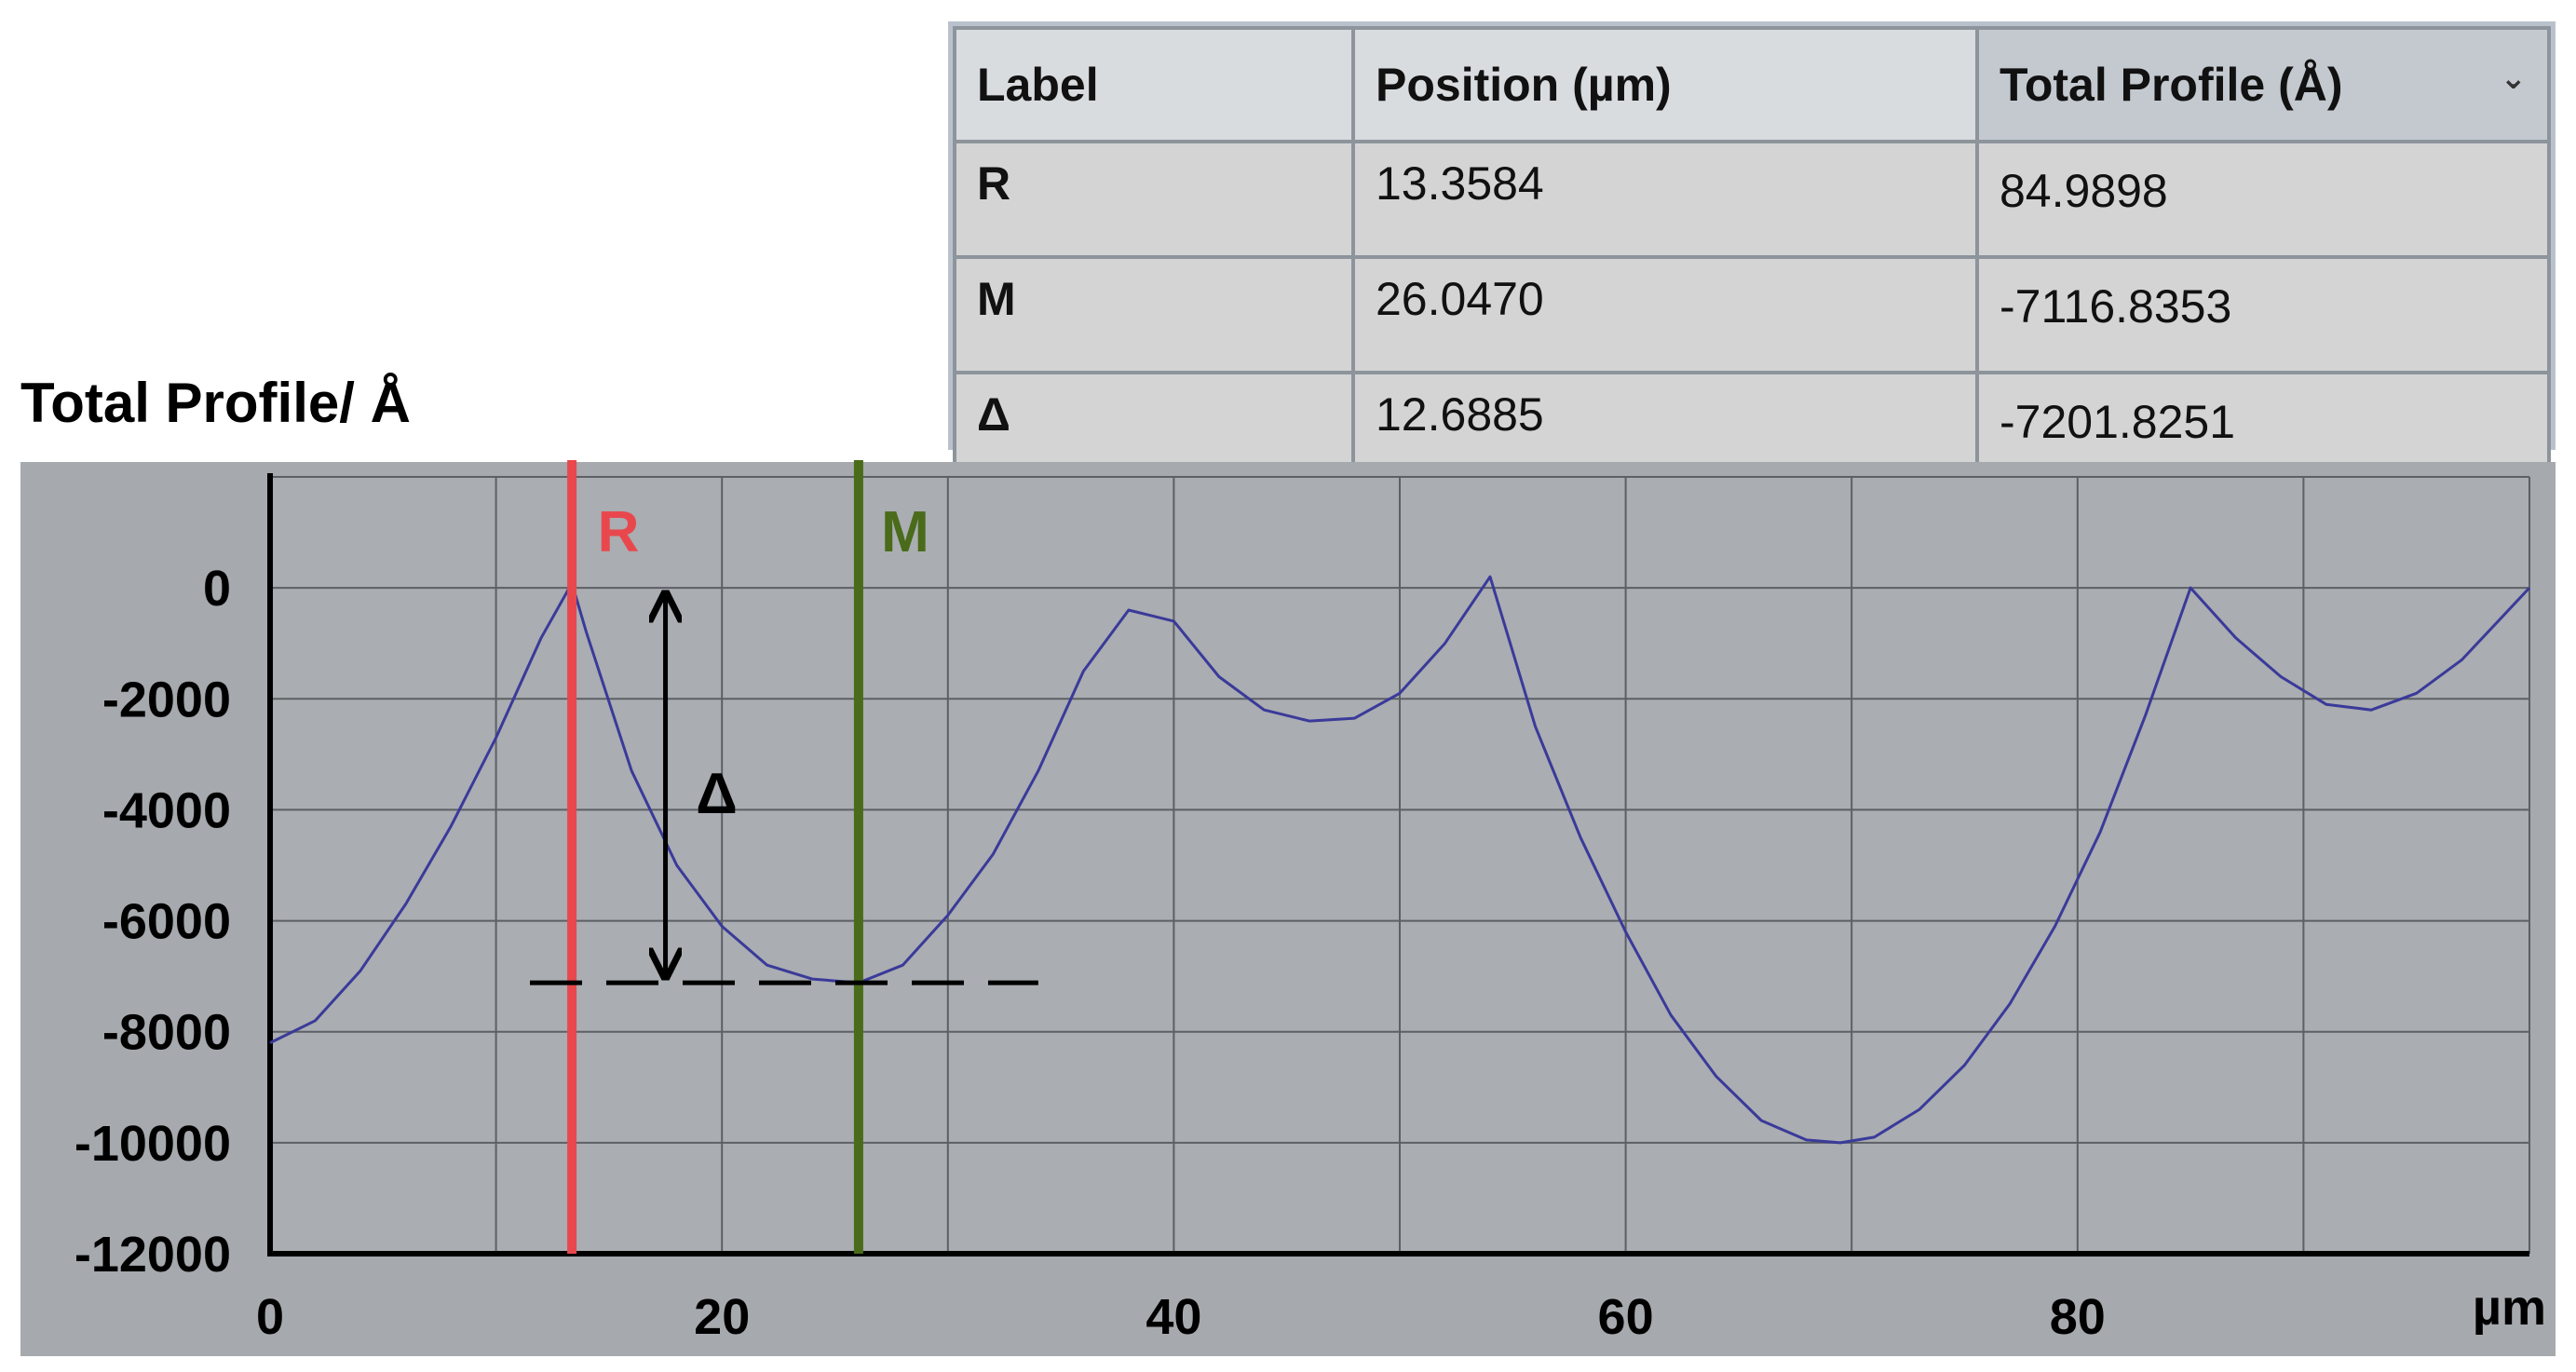 The height and width of the screenshot is (1372, 2576). I want to click on table-header-row: Label Position (µm) Total Profile (Å) ⌄, so click(1752, 84).